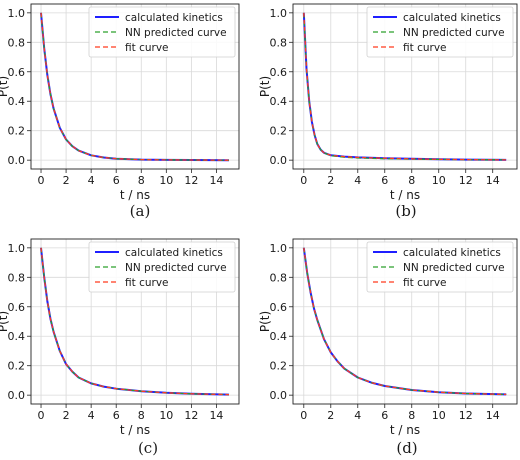 The width and height of the screenshot is (520, 460). What do you see at coordinates (148, 448) in the screenshot?
I see `panel-caption: (c)` at bounding box center [148, 448].